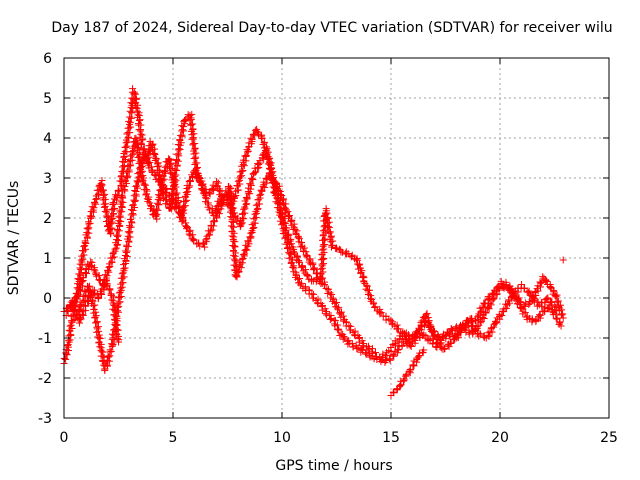 The height and width of the screenshot is (480, 640). Describe the element at coordinates (47, 59) in the screenshot. I see `y-tick-label: 6` at that location.